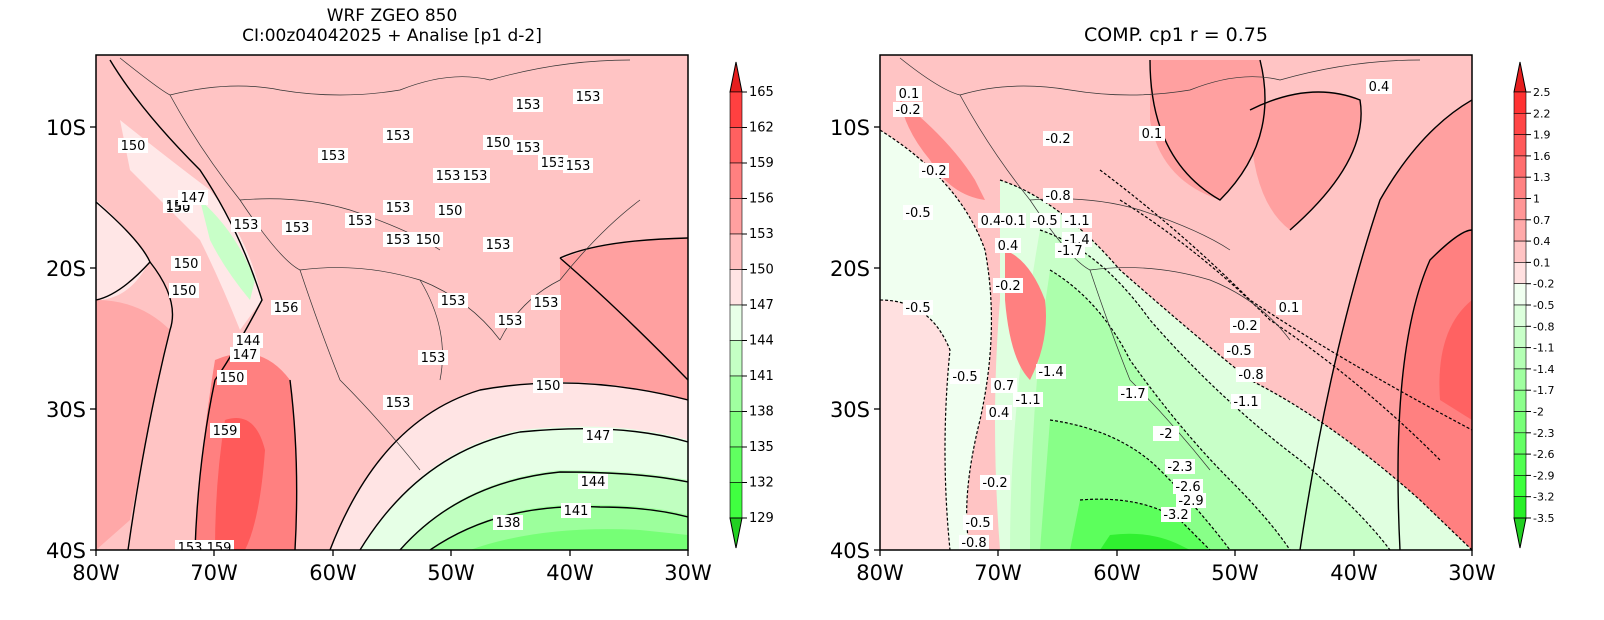  What do you see at coordinates (1520, 305) in the screenshot?
I see `right-colorbar-boxes` at bounding box center [1520, 305].